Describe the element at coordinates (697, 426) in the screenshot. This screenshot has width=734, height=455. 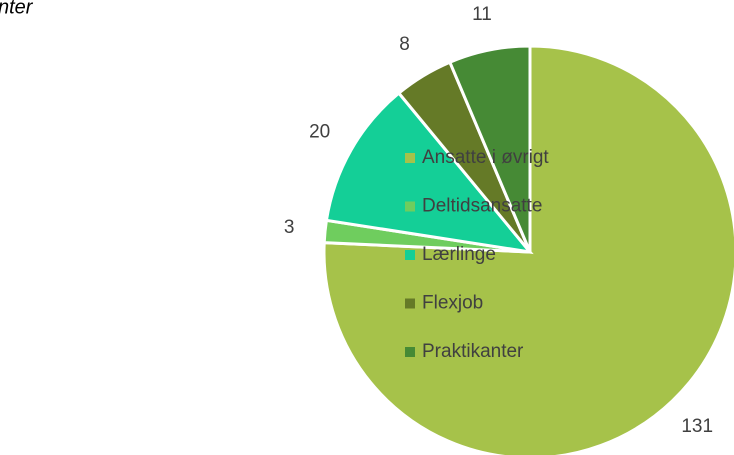
I see `data-label: 131` at that location.